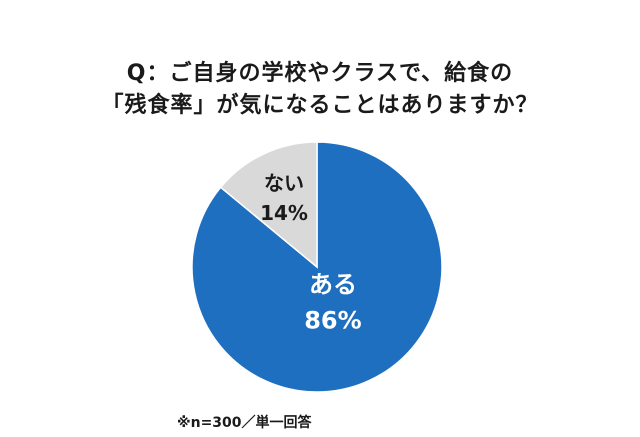 This screenshot has height=437, width=640. Describe the element at coordinates (332, 321) in the screenshot. I see `slice-value-1: 86%` at that location.